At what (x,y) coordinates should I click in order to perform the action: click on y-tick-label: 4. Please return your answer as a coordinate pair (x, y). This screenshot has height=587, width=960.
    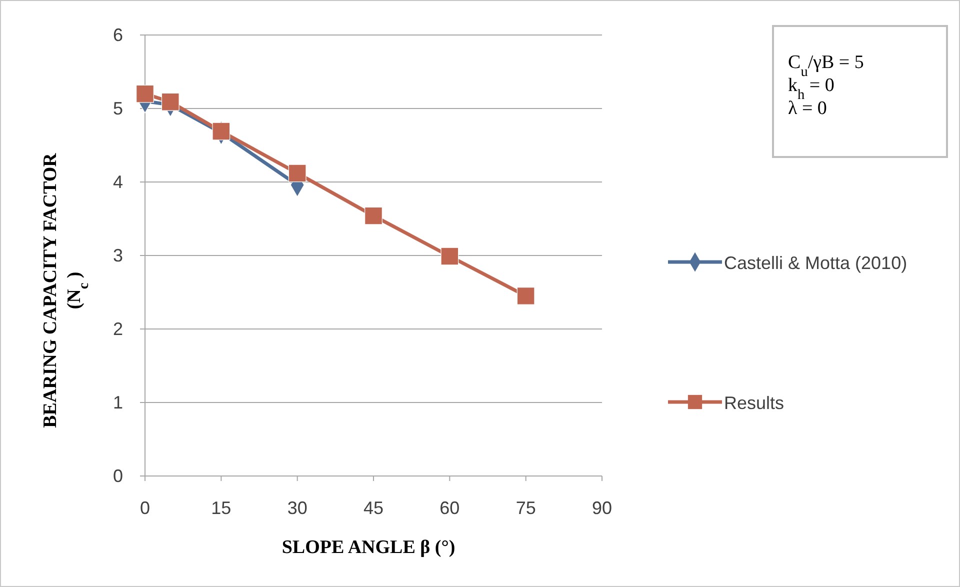
    Looking at the image, I should click on (117, 182).